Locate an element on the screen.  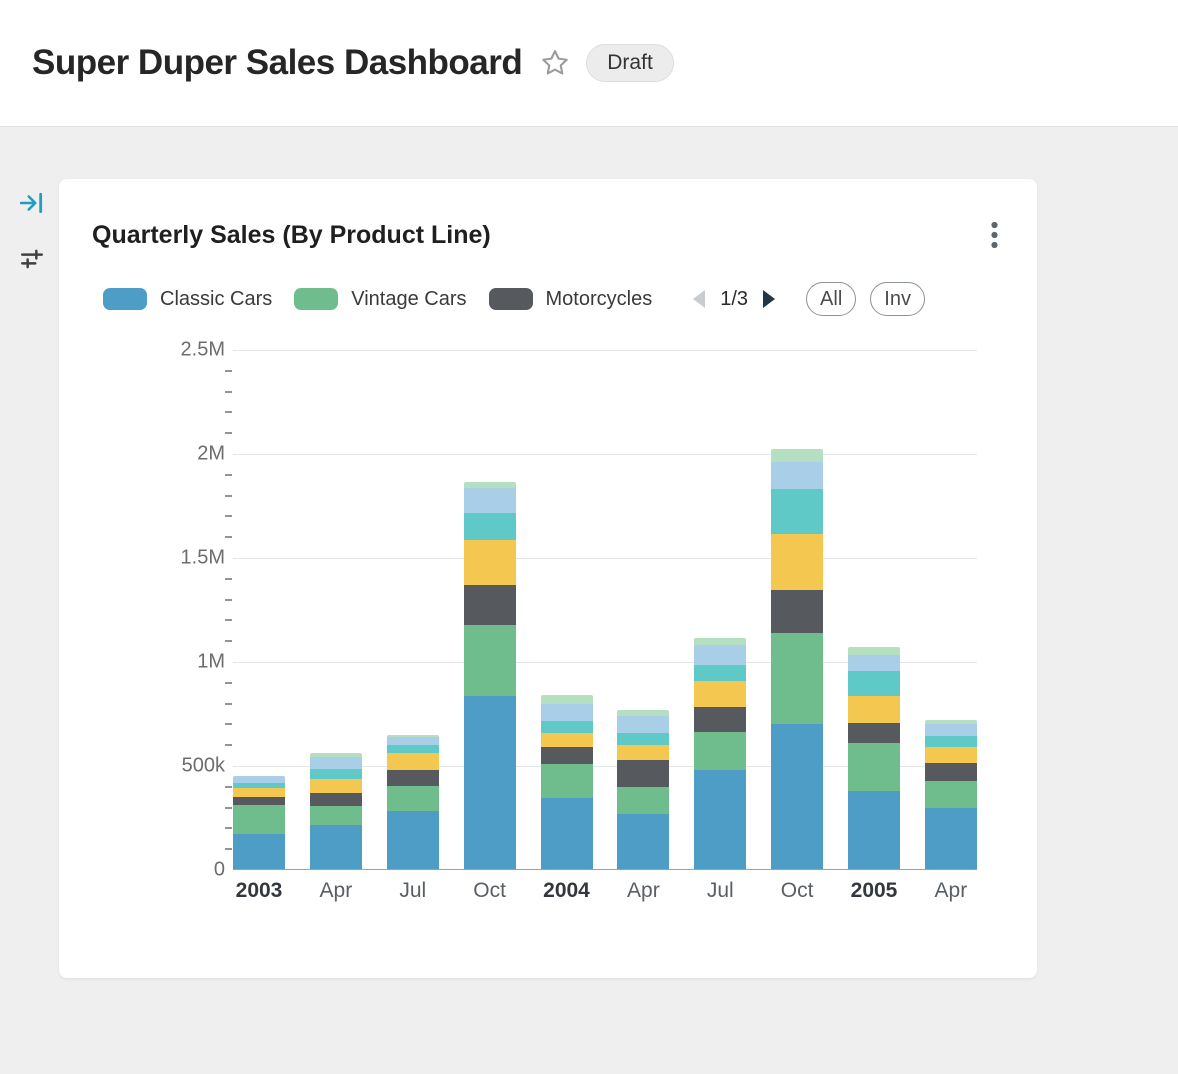
y-axis-label: 1.5M is located at coordinates (202, 557).